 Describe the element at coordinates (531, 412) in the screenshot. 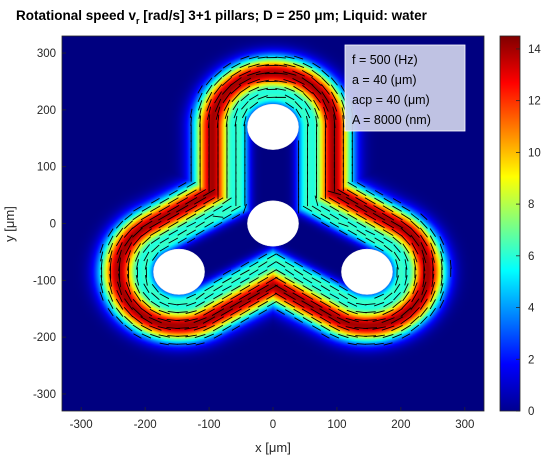

I see `colorbar-tick-label: 0` at that location.